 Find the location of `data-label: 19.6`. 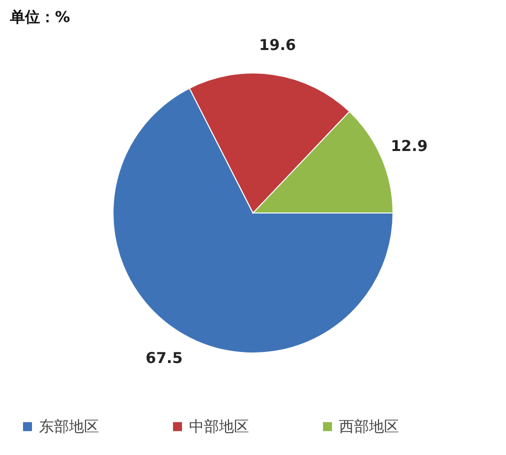

data-label: 19.6 is located at coordinates (277, 45).